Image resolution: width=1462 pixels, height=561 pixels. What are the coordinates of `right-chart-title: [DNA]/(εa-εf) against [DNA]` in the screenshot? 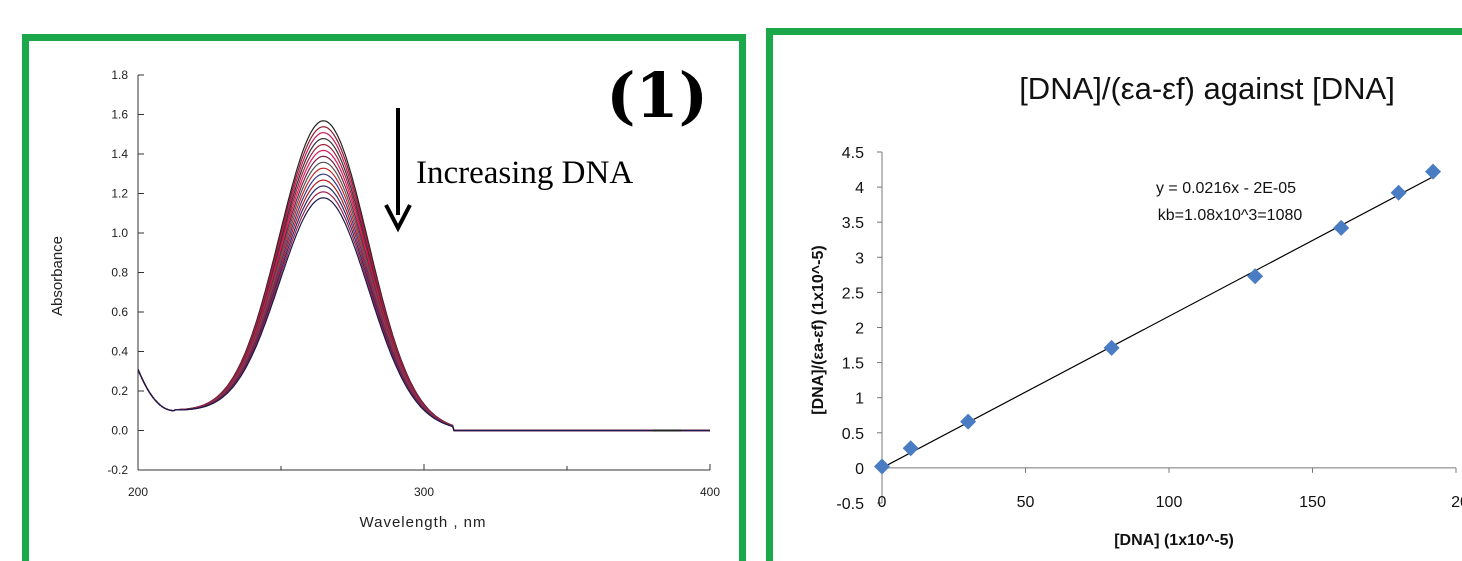 It's located at (1207, 88).